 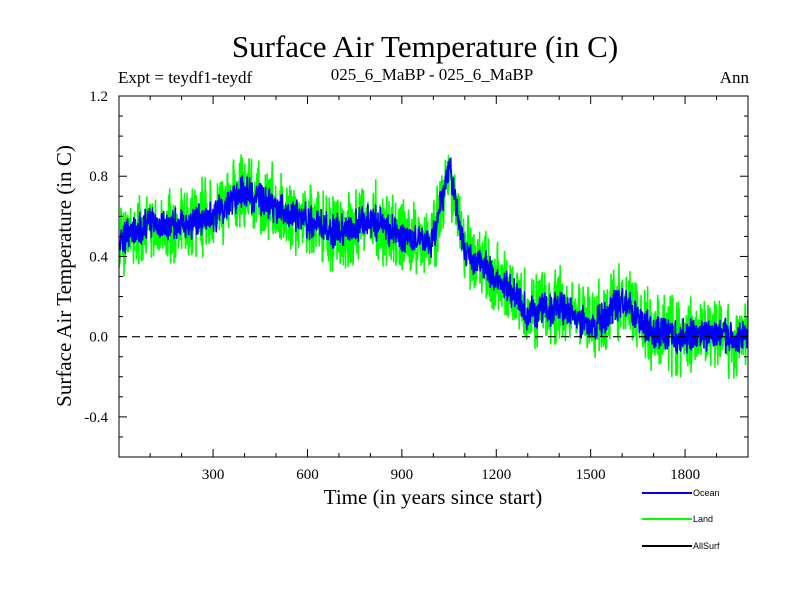 I want to click on y-tick-label: 0.0, so click(x=98, y=338).